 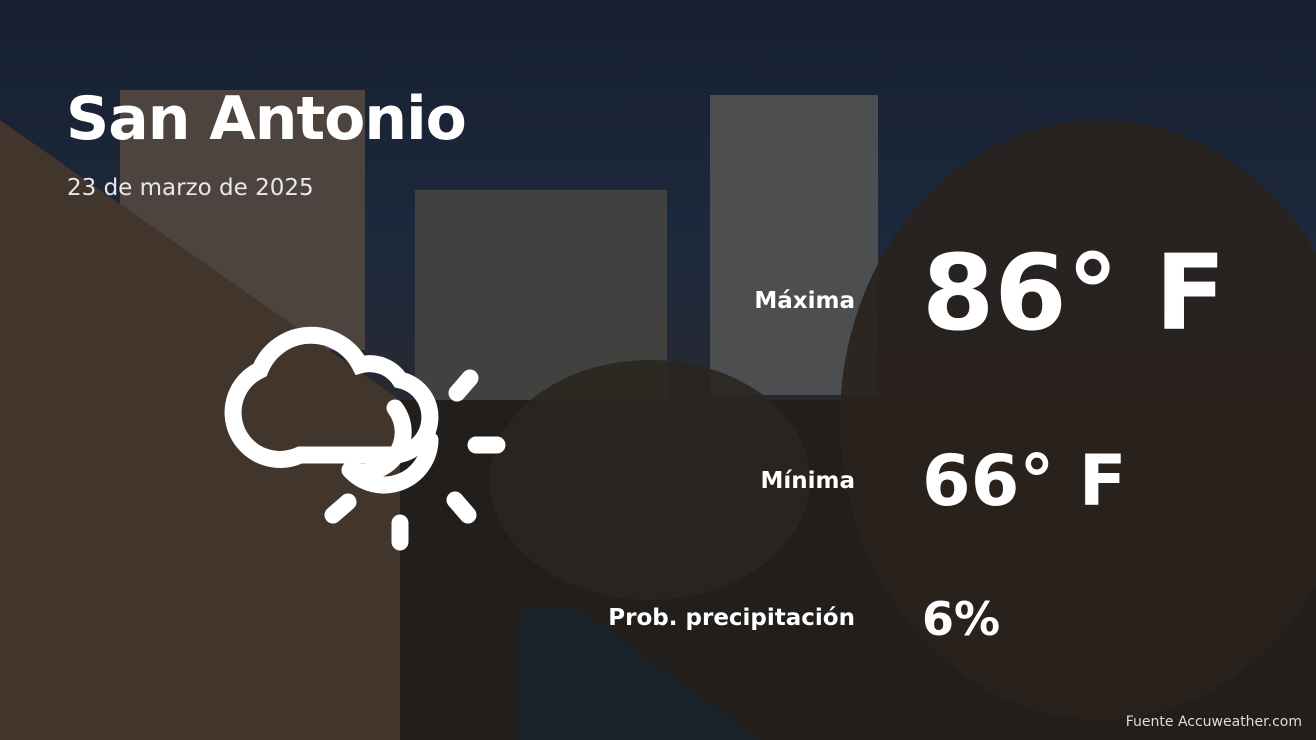 I want to click on city-title: San Antonio, so click(x=266, y=119).